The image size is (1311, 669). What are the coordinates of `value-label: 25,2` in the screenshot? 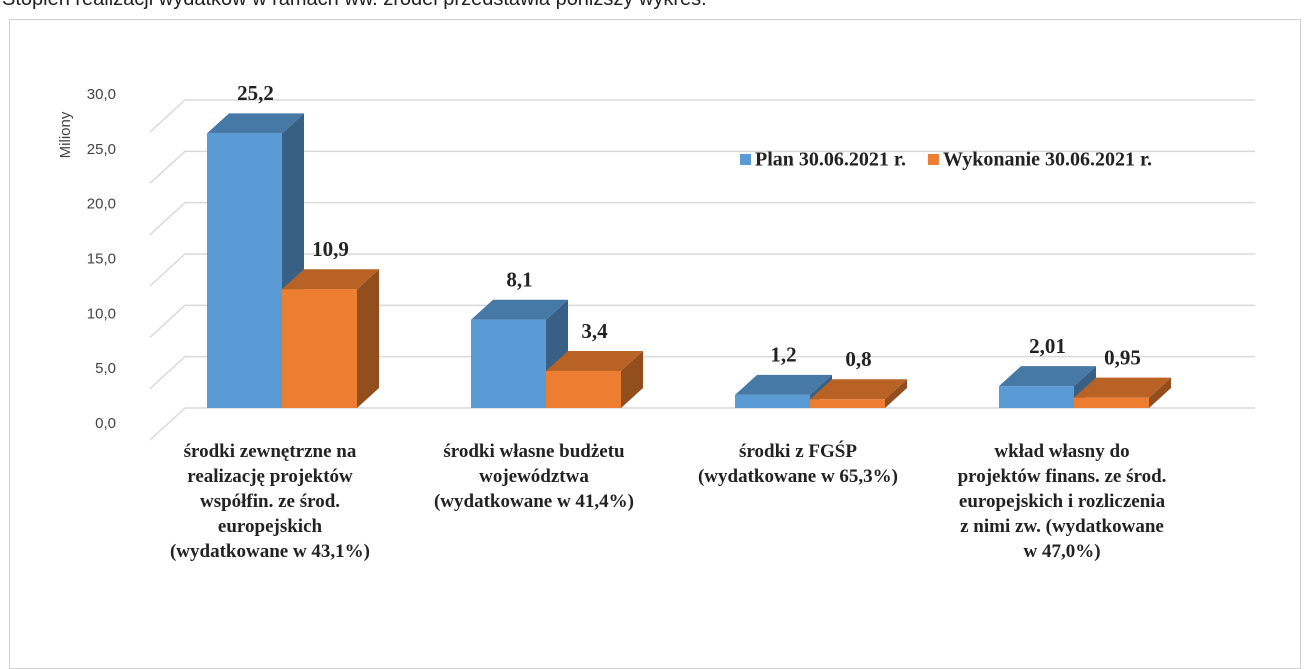 It's located at (255, 93).